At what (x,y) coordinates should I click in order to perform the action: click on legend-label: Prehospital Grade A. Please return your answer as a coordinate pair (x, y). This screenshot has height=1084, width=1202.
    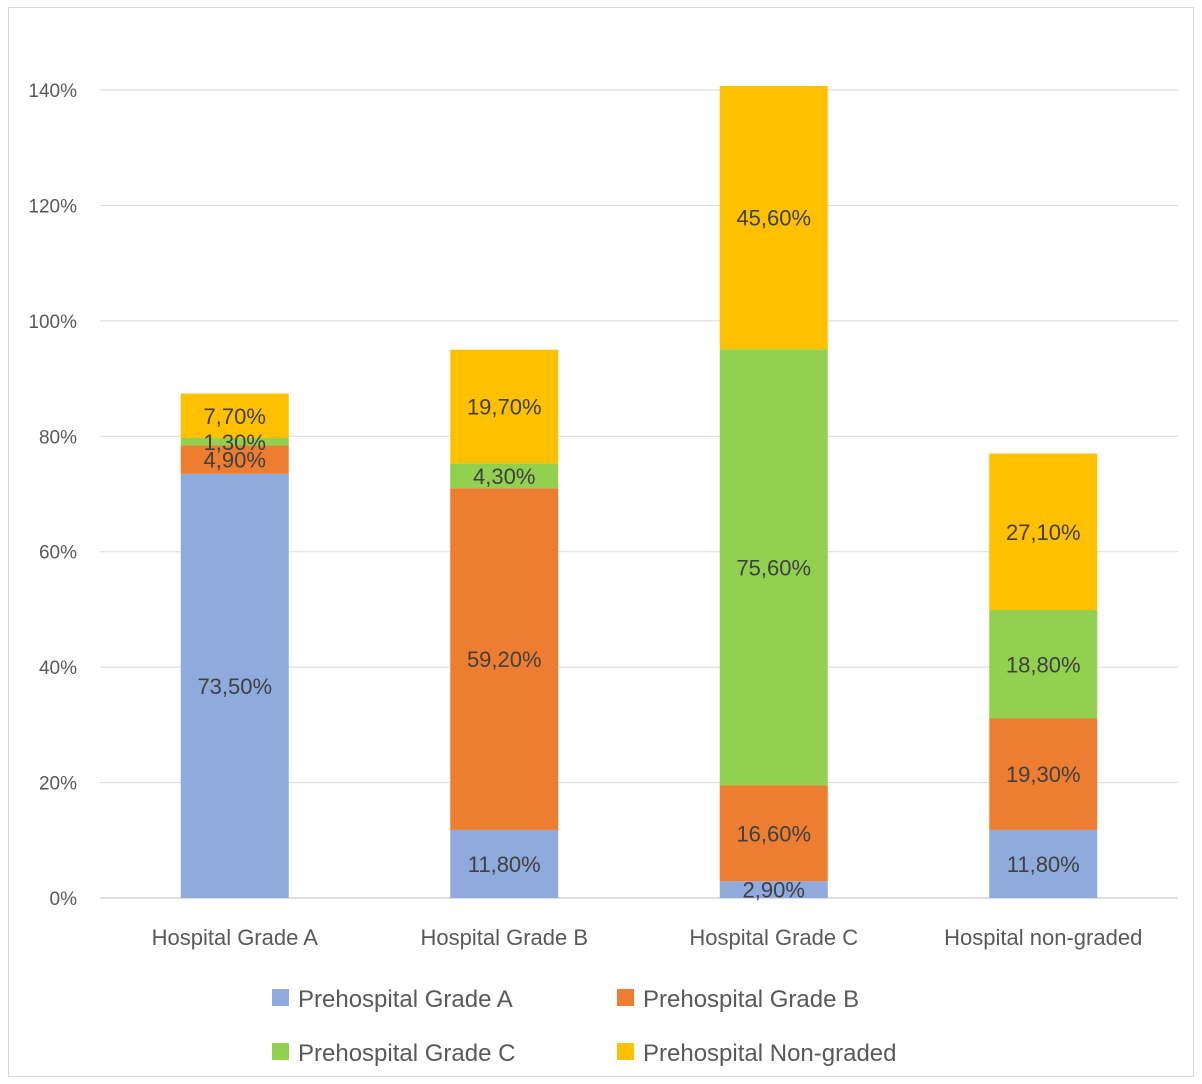
    Looking at the image, I should click on (405, 999).